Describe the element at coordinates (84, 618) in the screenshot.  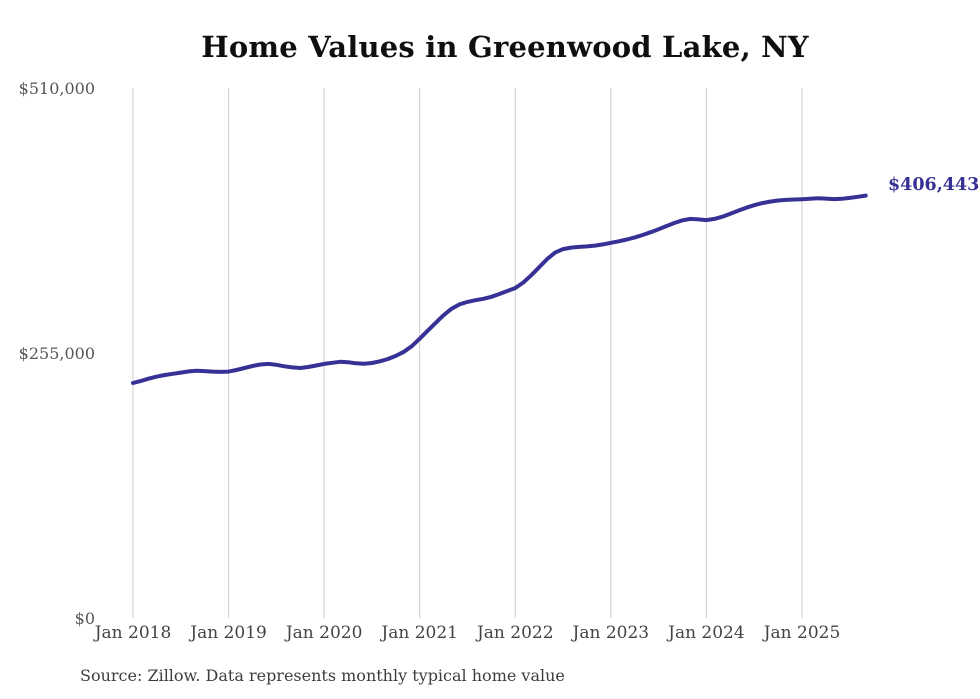
I see `y-axis-tick-label: $0` at that location.